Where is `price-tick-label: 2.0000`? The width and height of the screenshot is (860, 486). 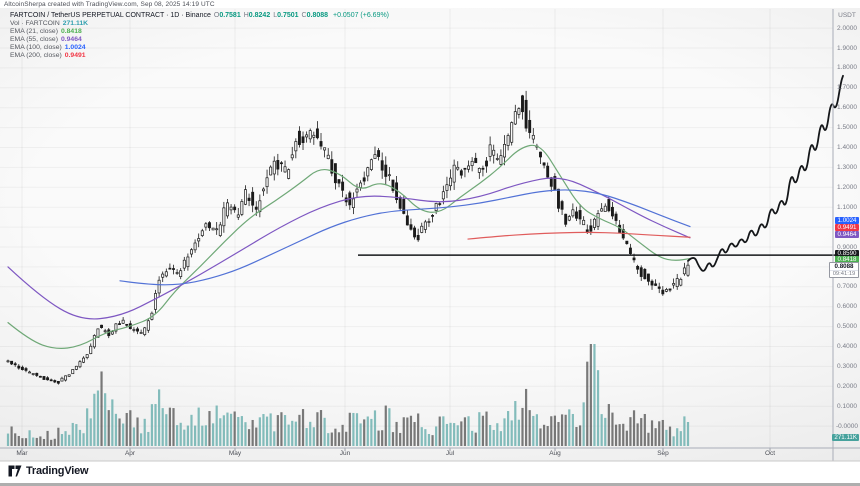
price-tick-label: 2.0000 is located at coordinates (847, 28).